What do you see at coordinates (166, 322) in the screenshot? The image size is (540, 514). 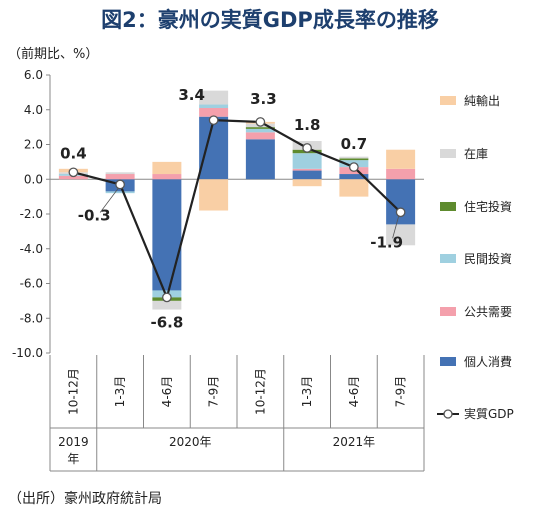 I see `data-label: -6.8` at bounding box center [166, 322].